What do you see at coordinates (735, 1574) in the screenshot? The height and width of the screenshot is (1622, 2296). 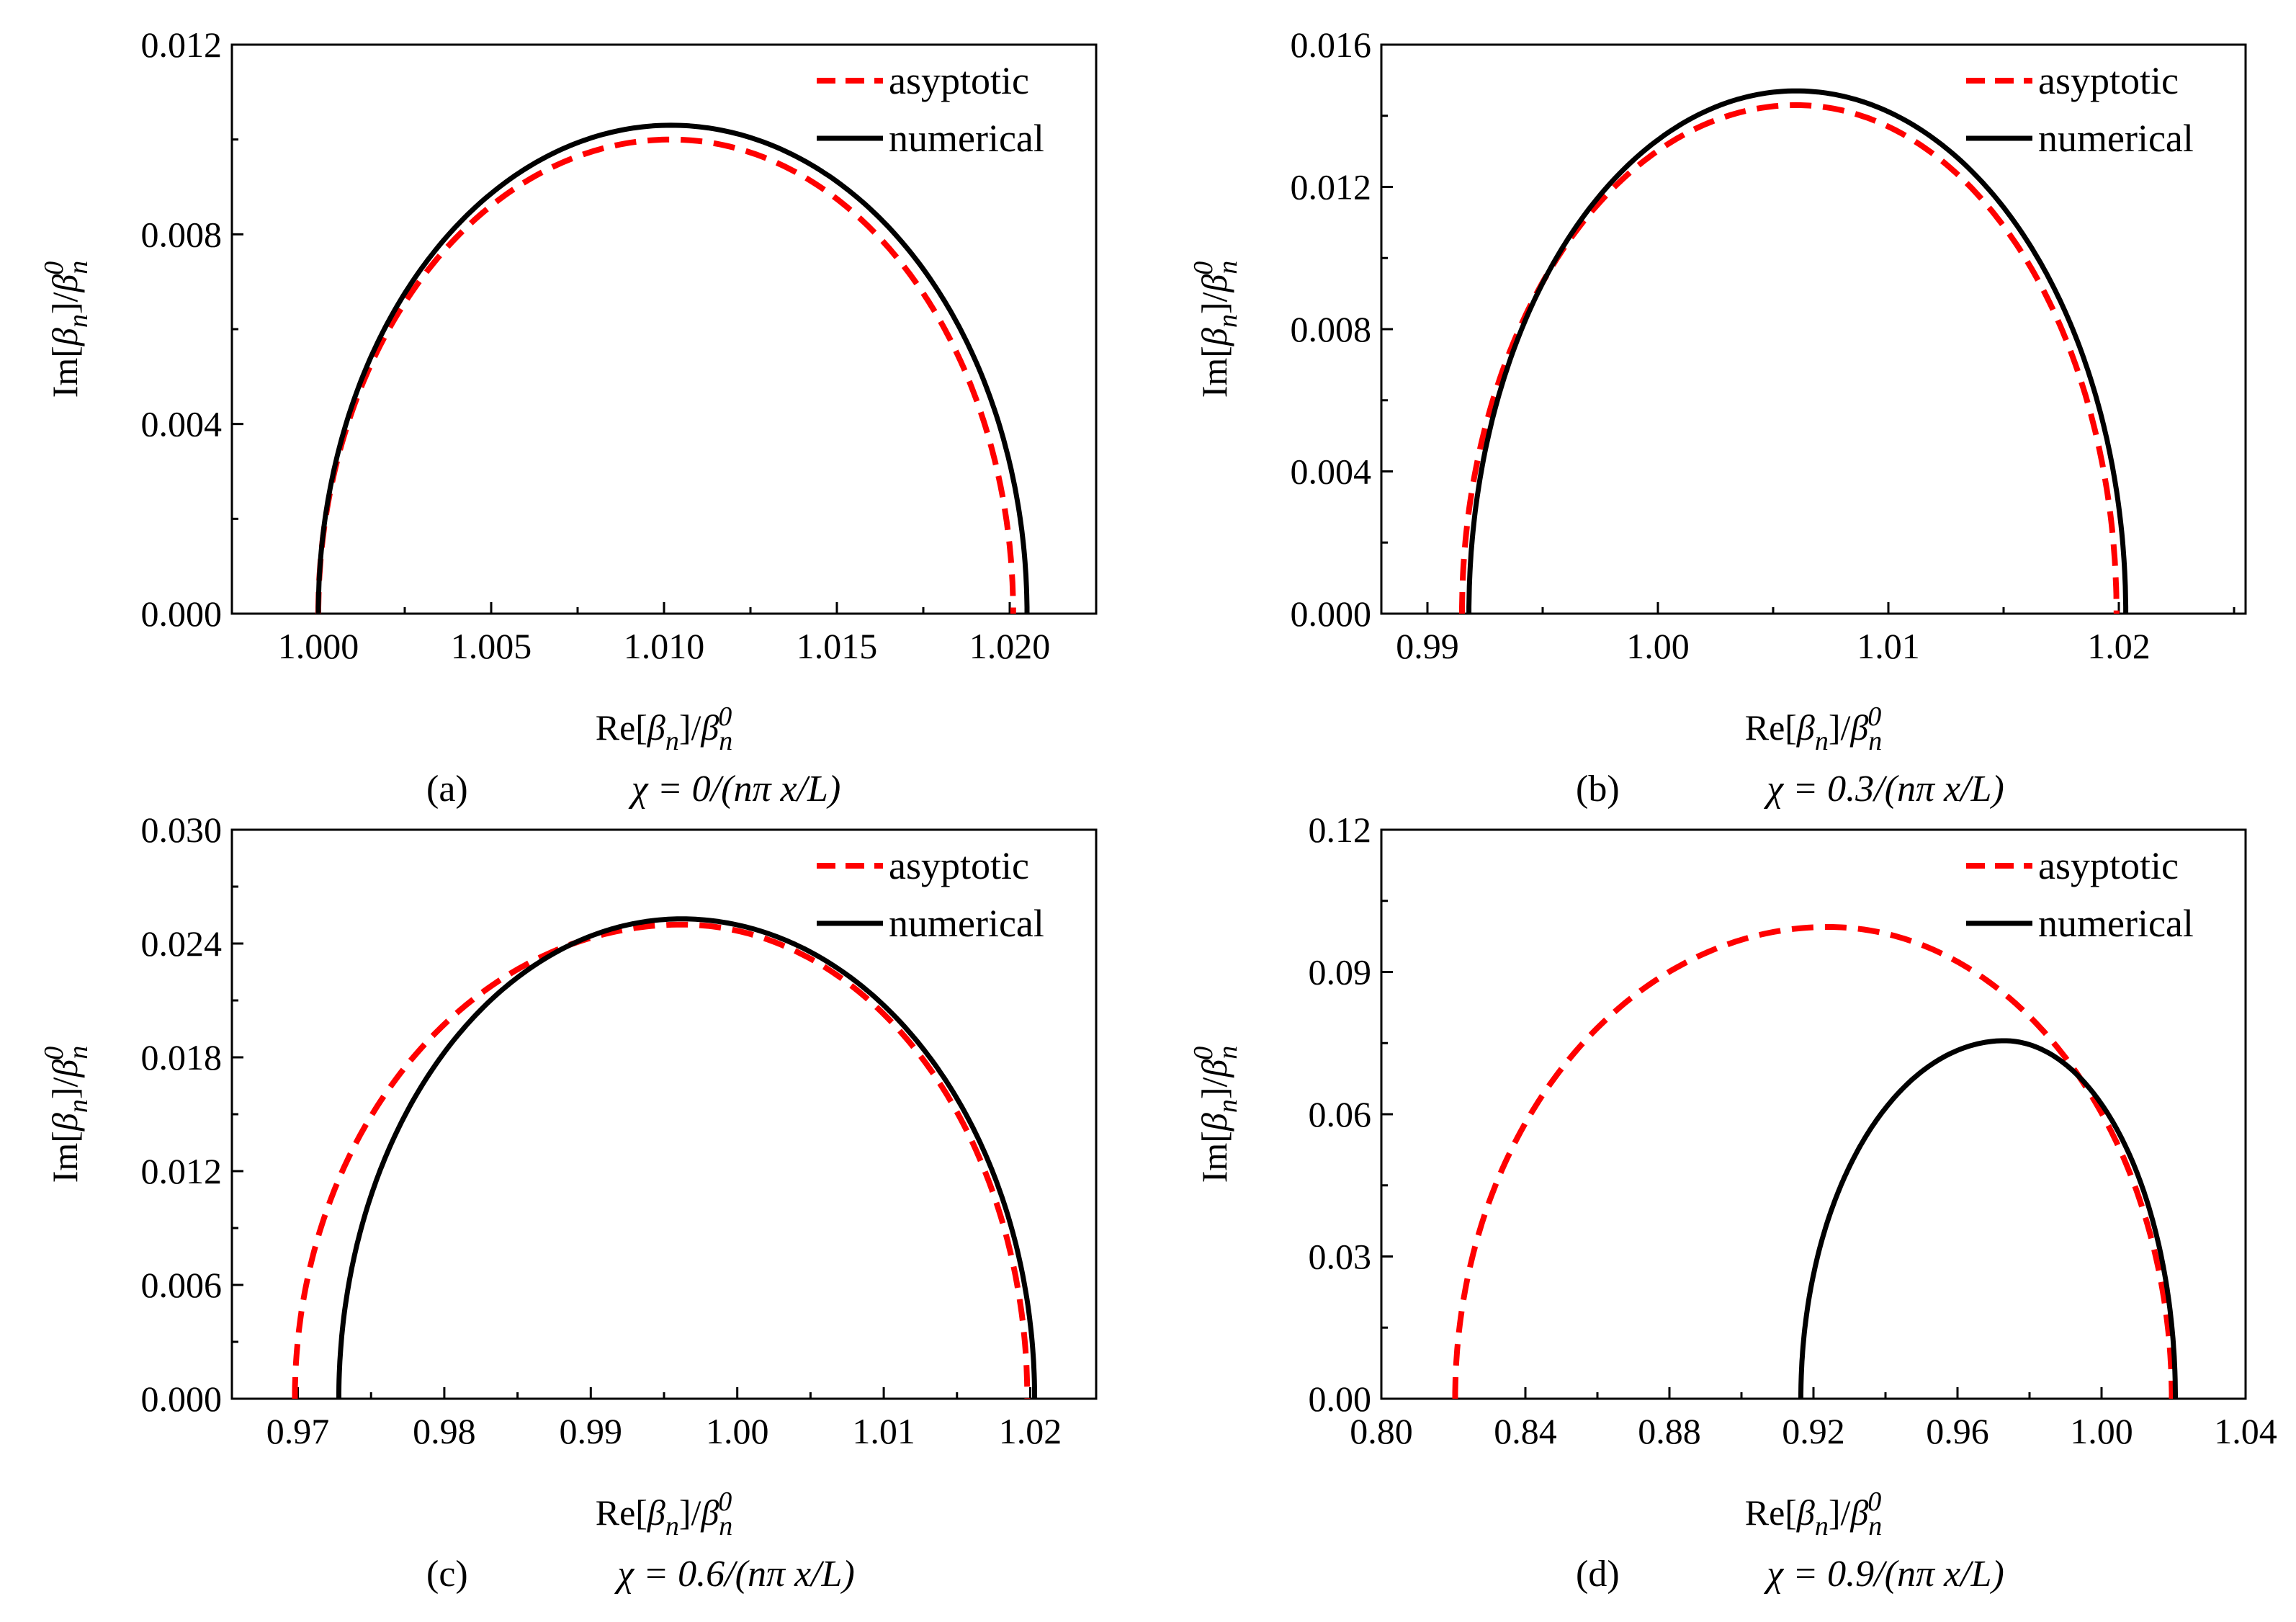 I see `panel-caption: χ = 0.6/(nπ x/L)` at bounding box center [735, 1574].